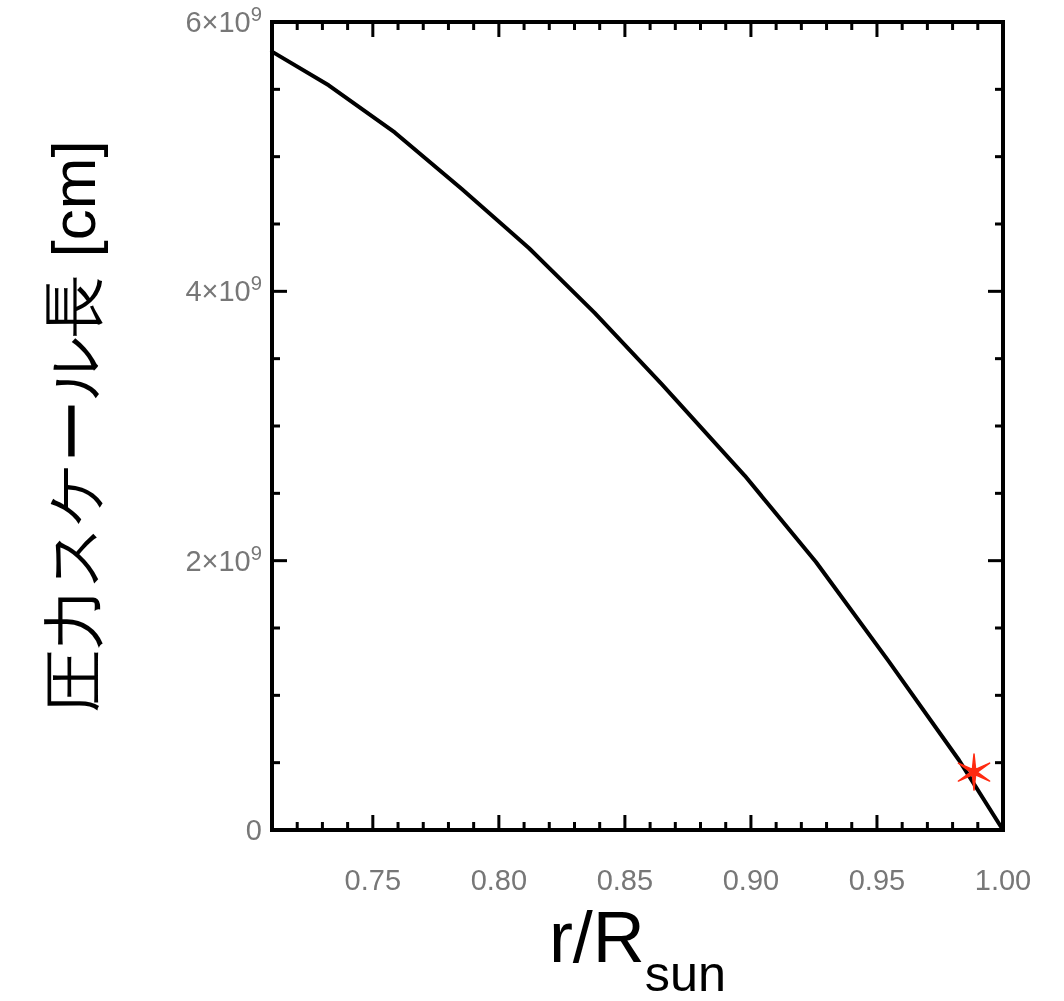  Describe the element at coordinates (223, 559) in the screenshot. I see `y-tick-label: 2×10$^{9}$` at that location.